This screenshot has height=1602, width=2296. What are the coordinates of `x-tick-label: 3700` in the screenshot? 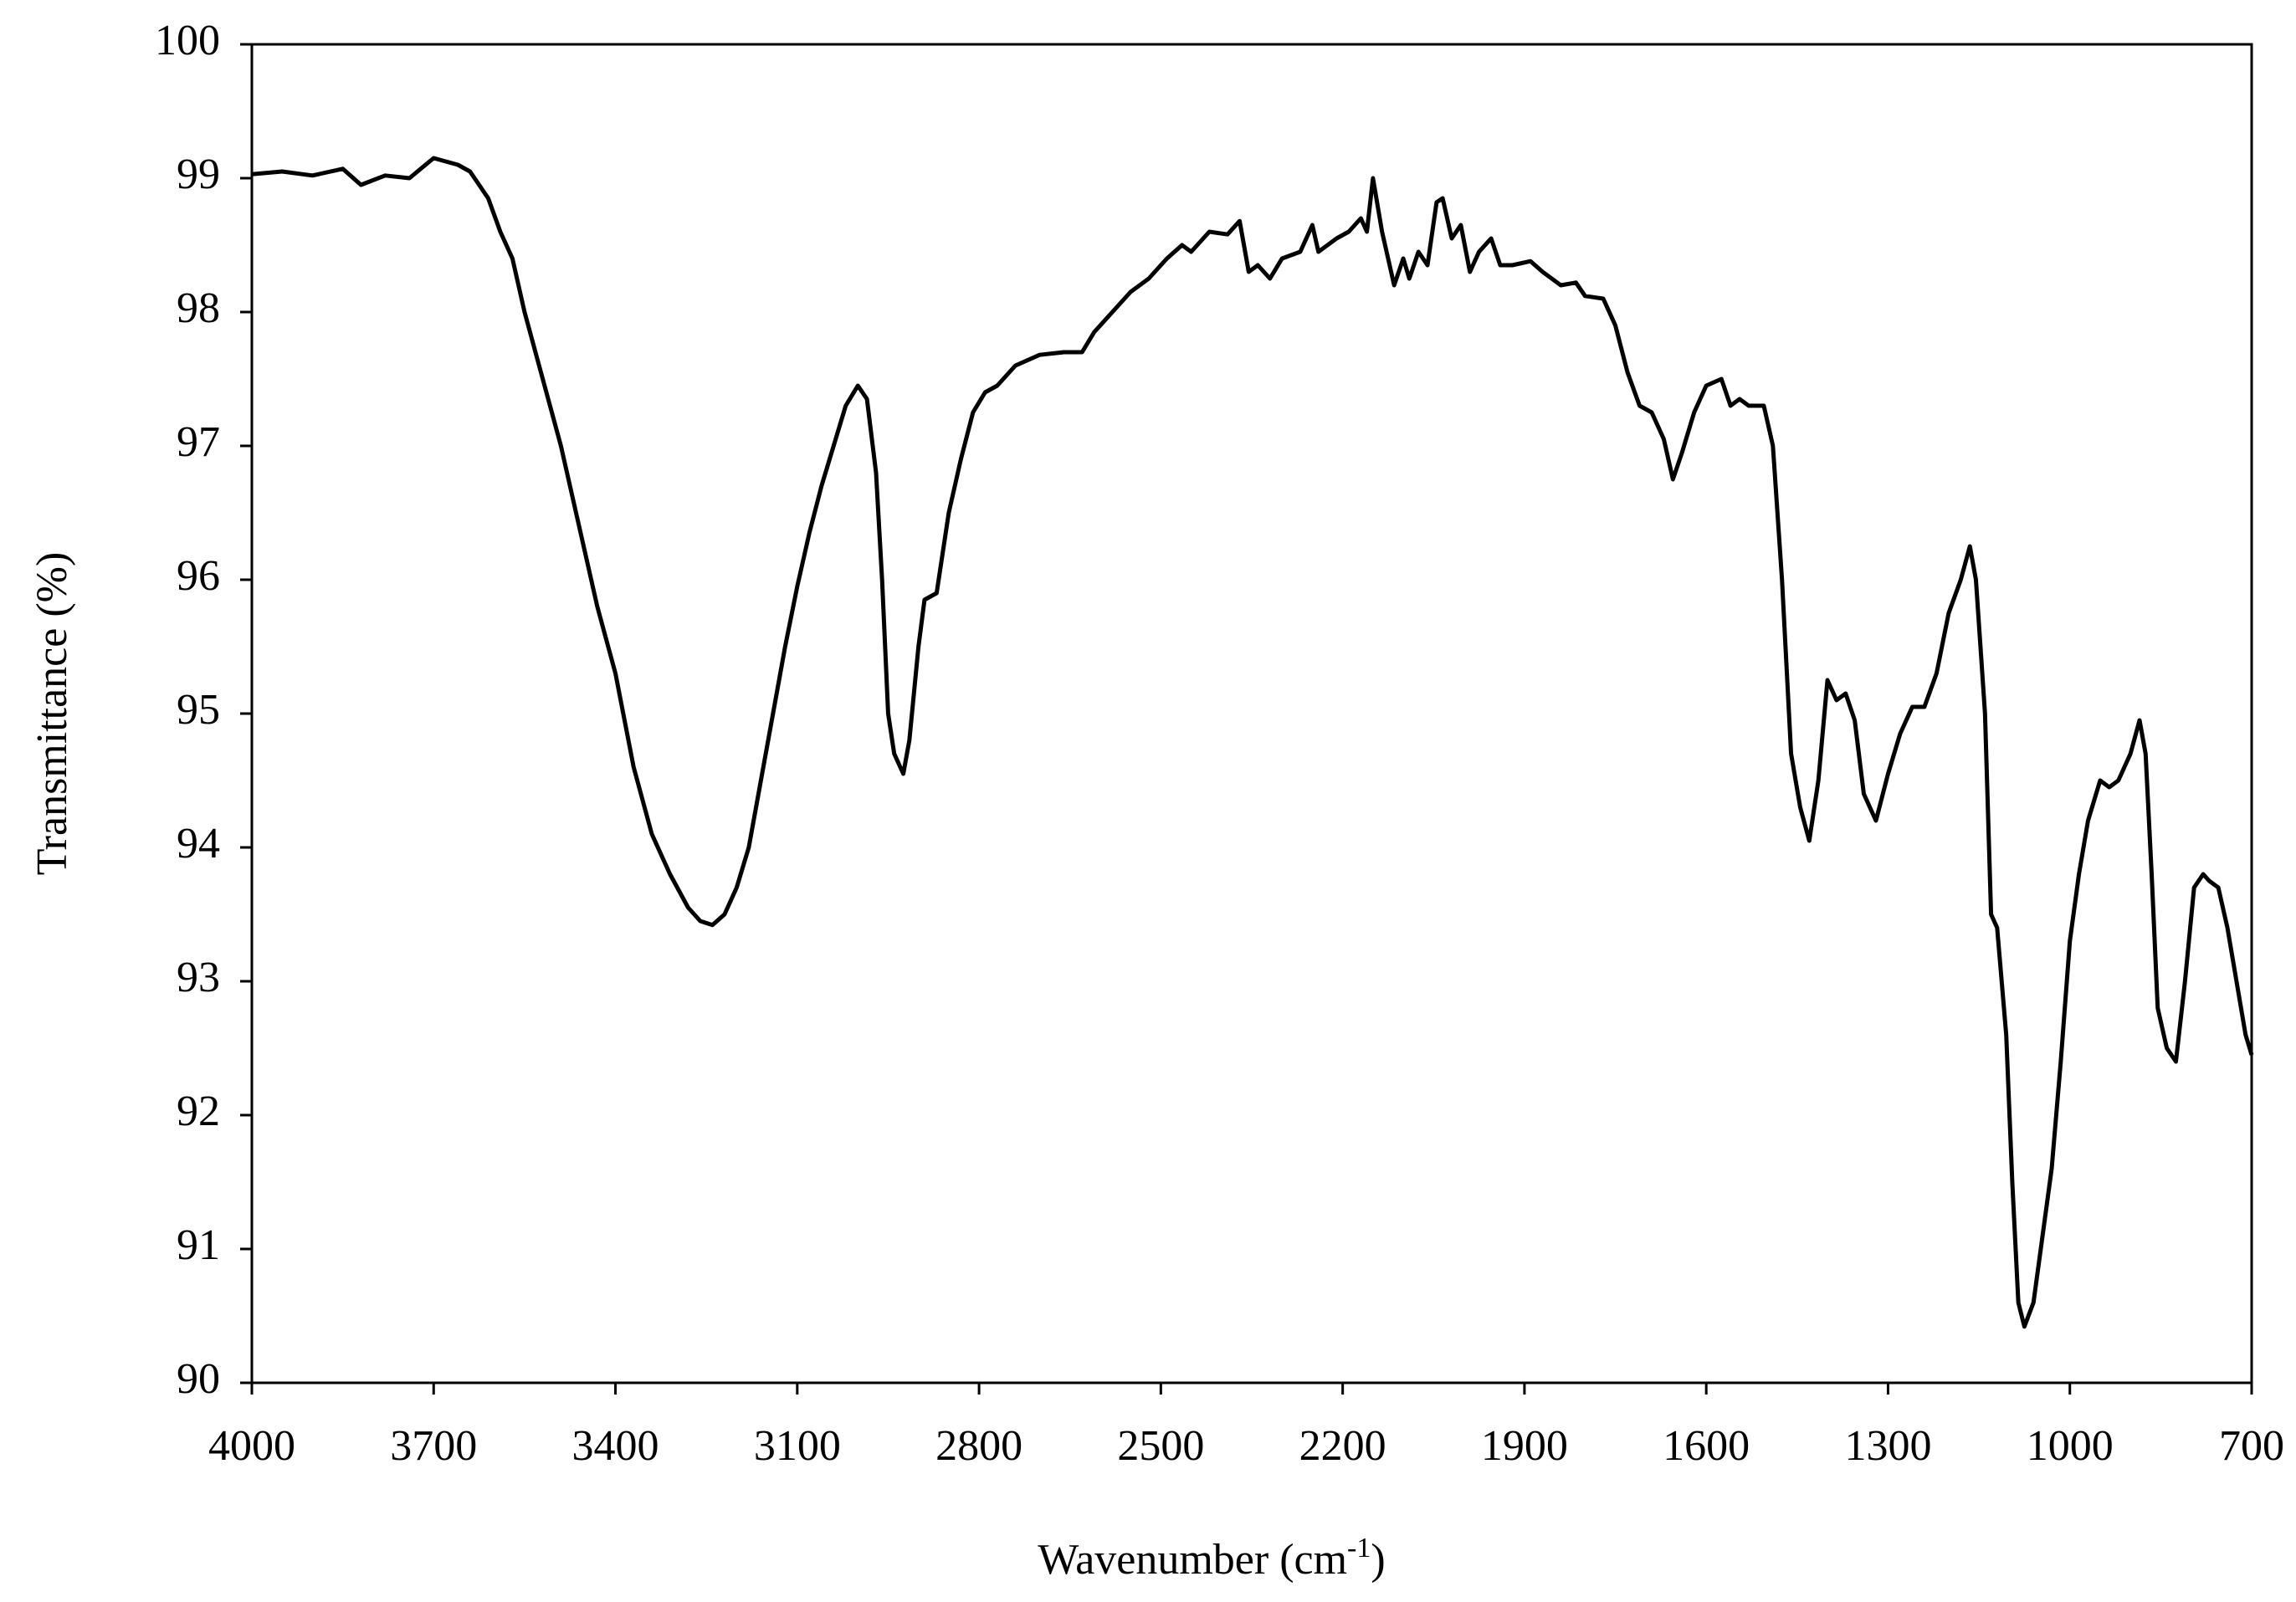 It's located at (433, 1446).